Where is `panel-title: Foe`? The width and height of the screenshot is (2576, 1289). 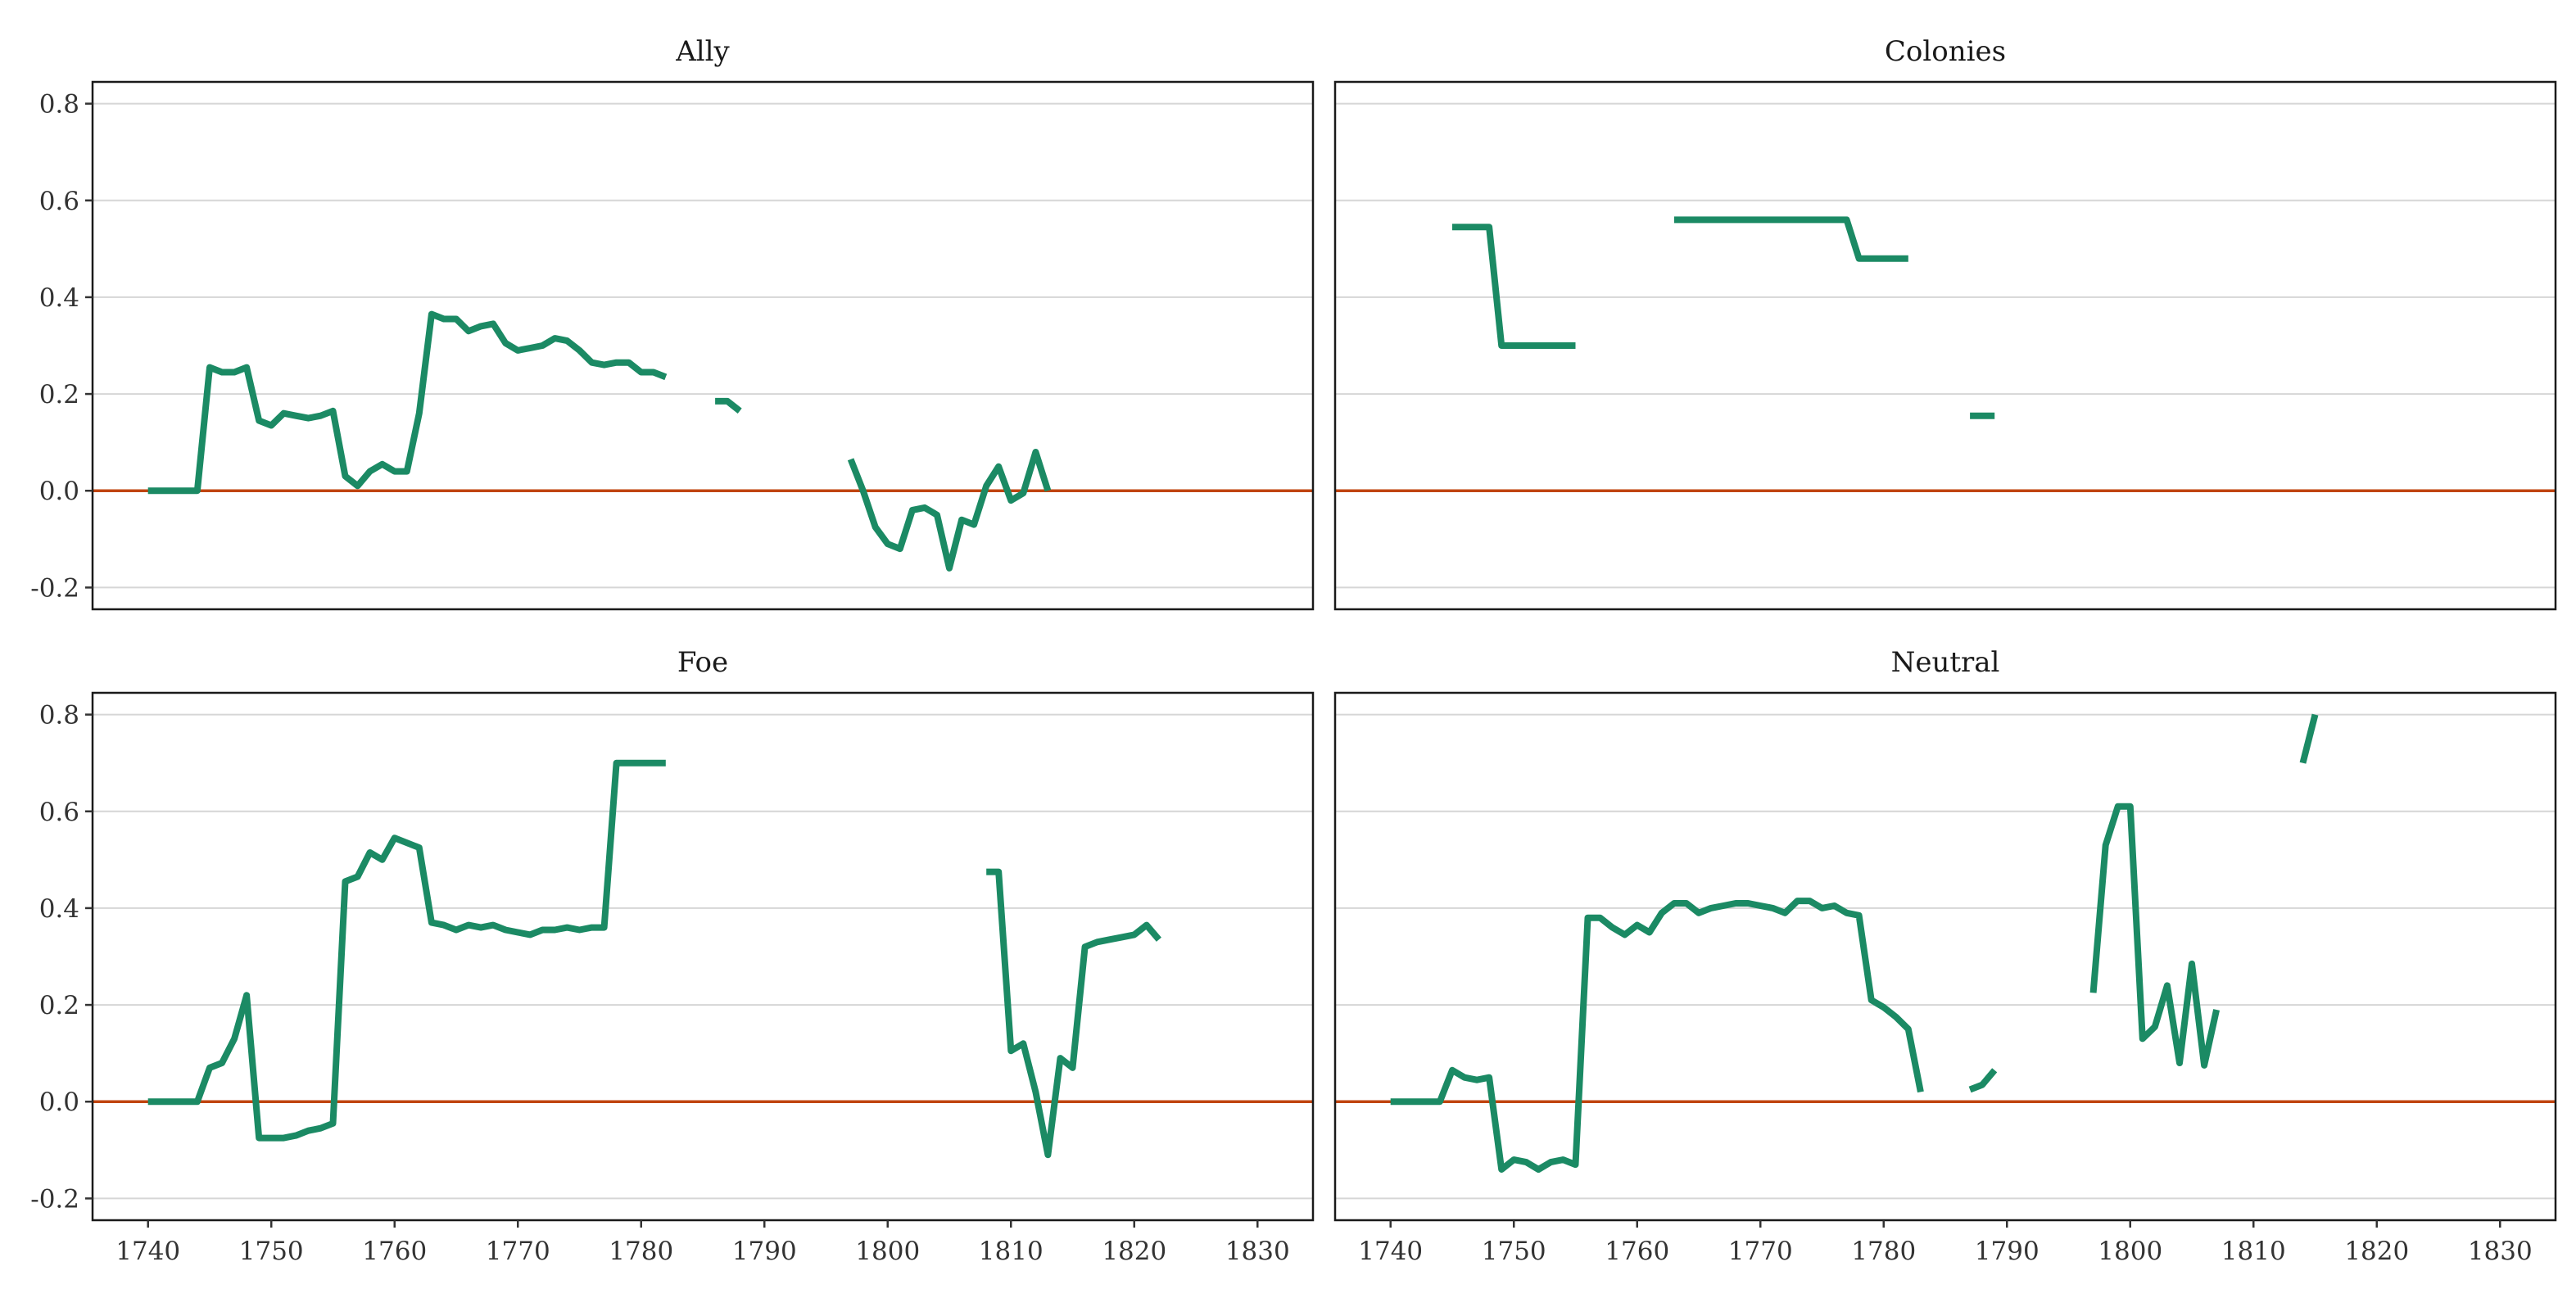 panel-title: Foe is located at coordinates (702, 662).